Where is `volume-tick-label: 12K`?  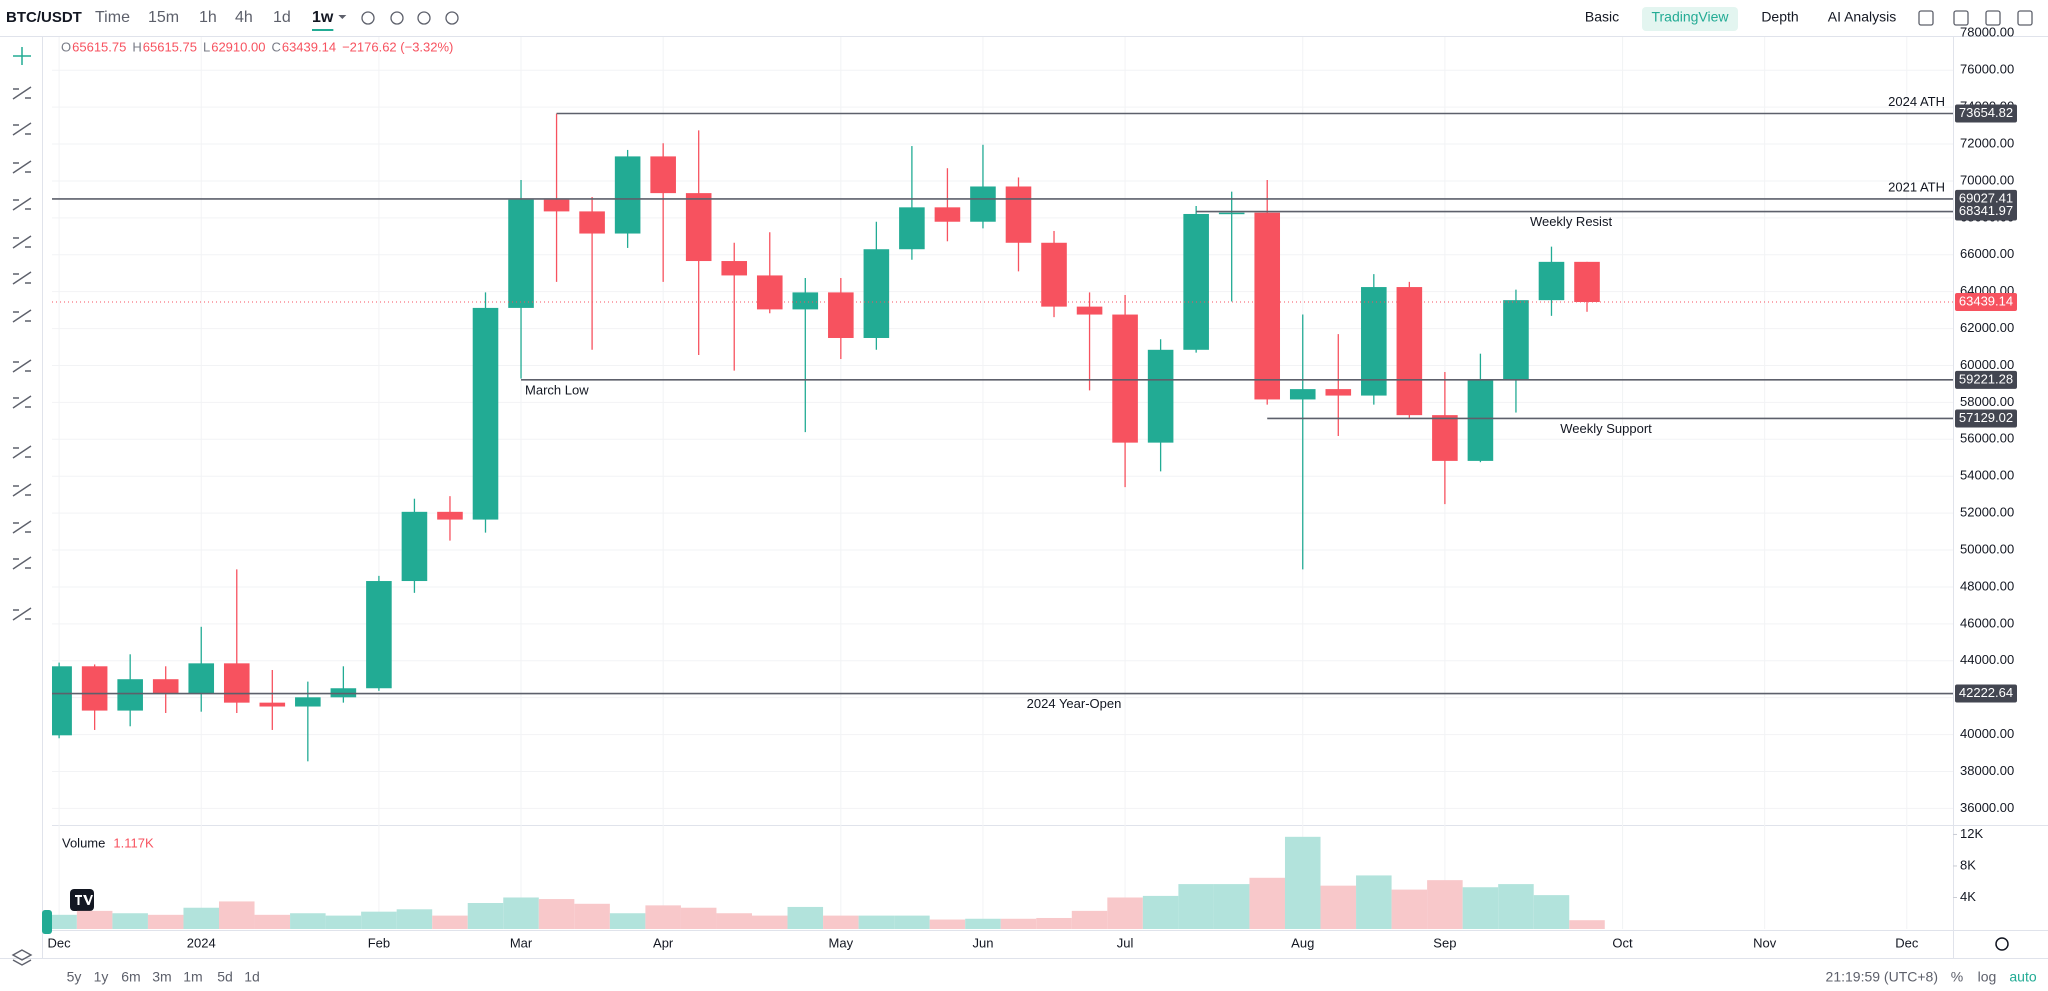
volume-tick-label: 12K is located at coordinates (1971, 833).